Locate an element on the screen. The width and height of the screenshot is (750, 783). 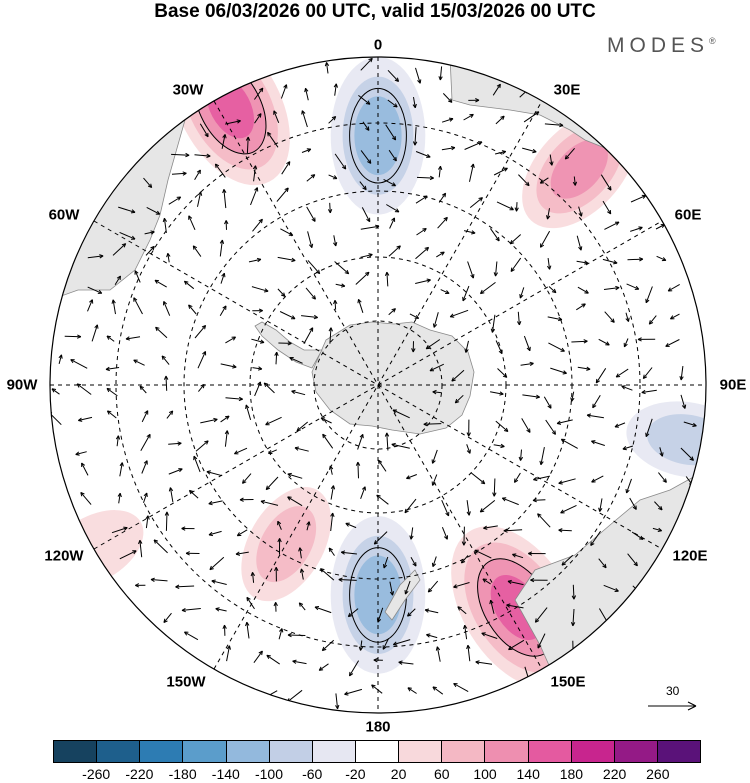
colorbar-tick-label: 220 is located at coordinates (614, 774).